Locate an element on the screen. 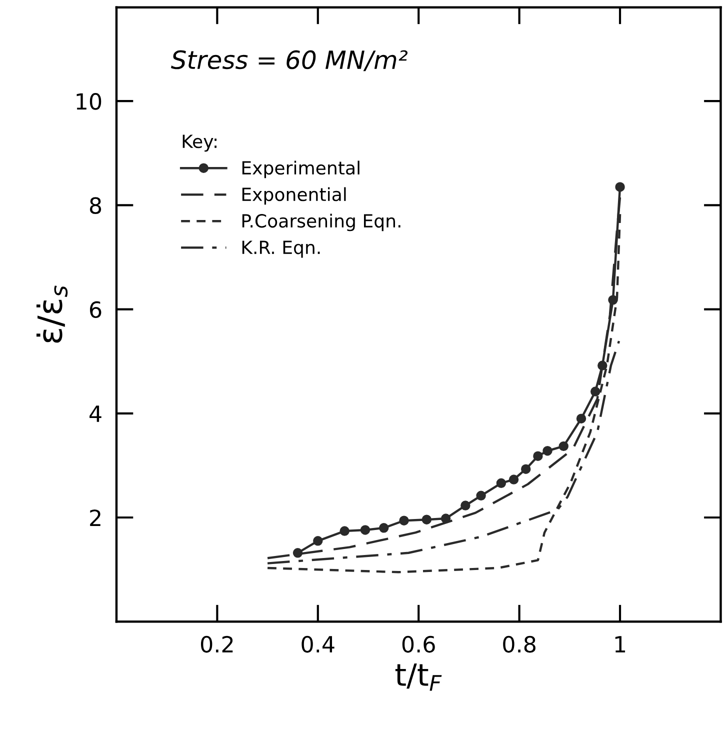 This screenshot has height=740, width=728. legend-label: P.Coarsening Eqn. is located at coordinates (321, 223).